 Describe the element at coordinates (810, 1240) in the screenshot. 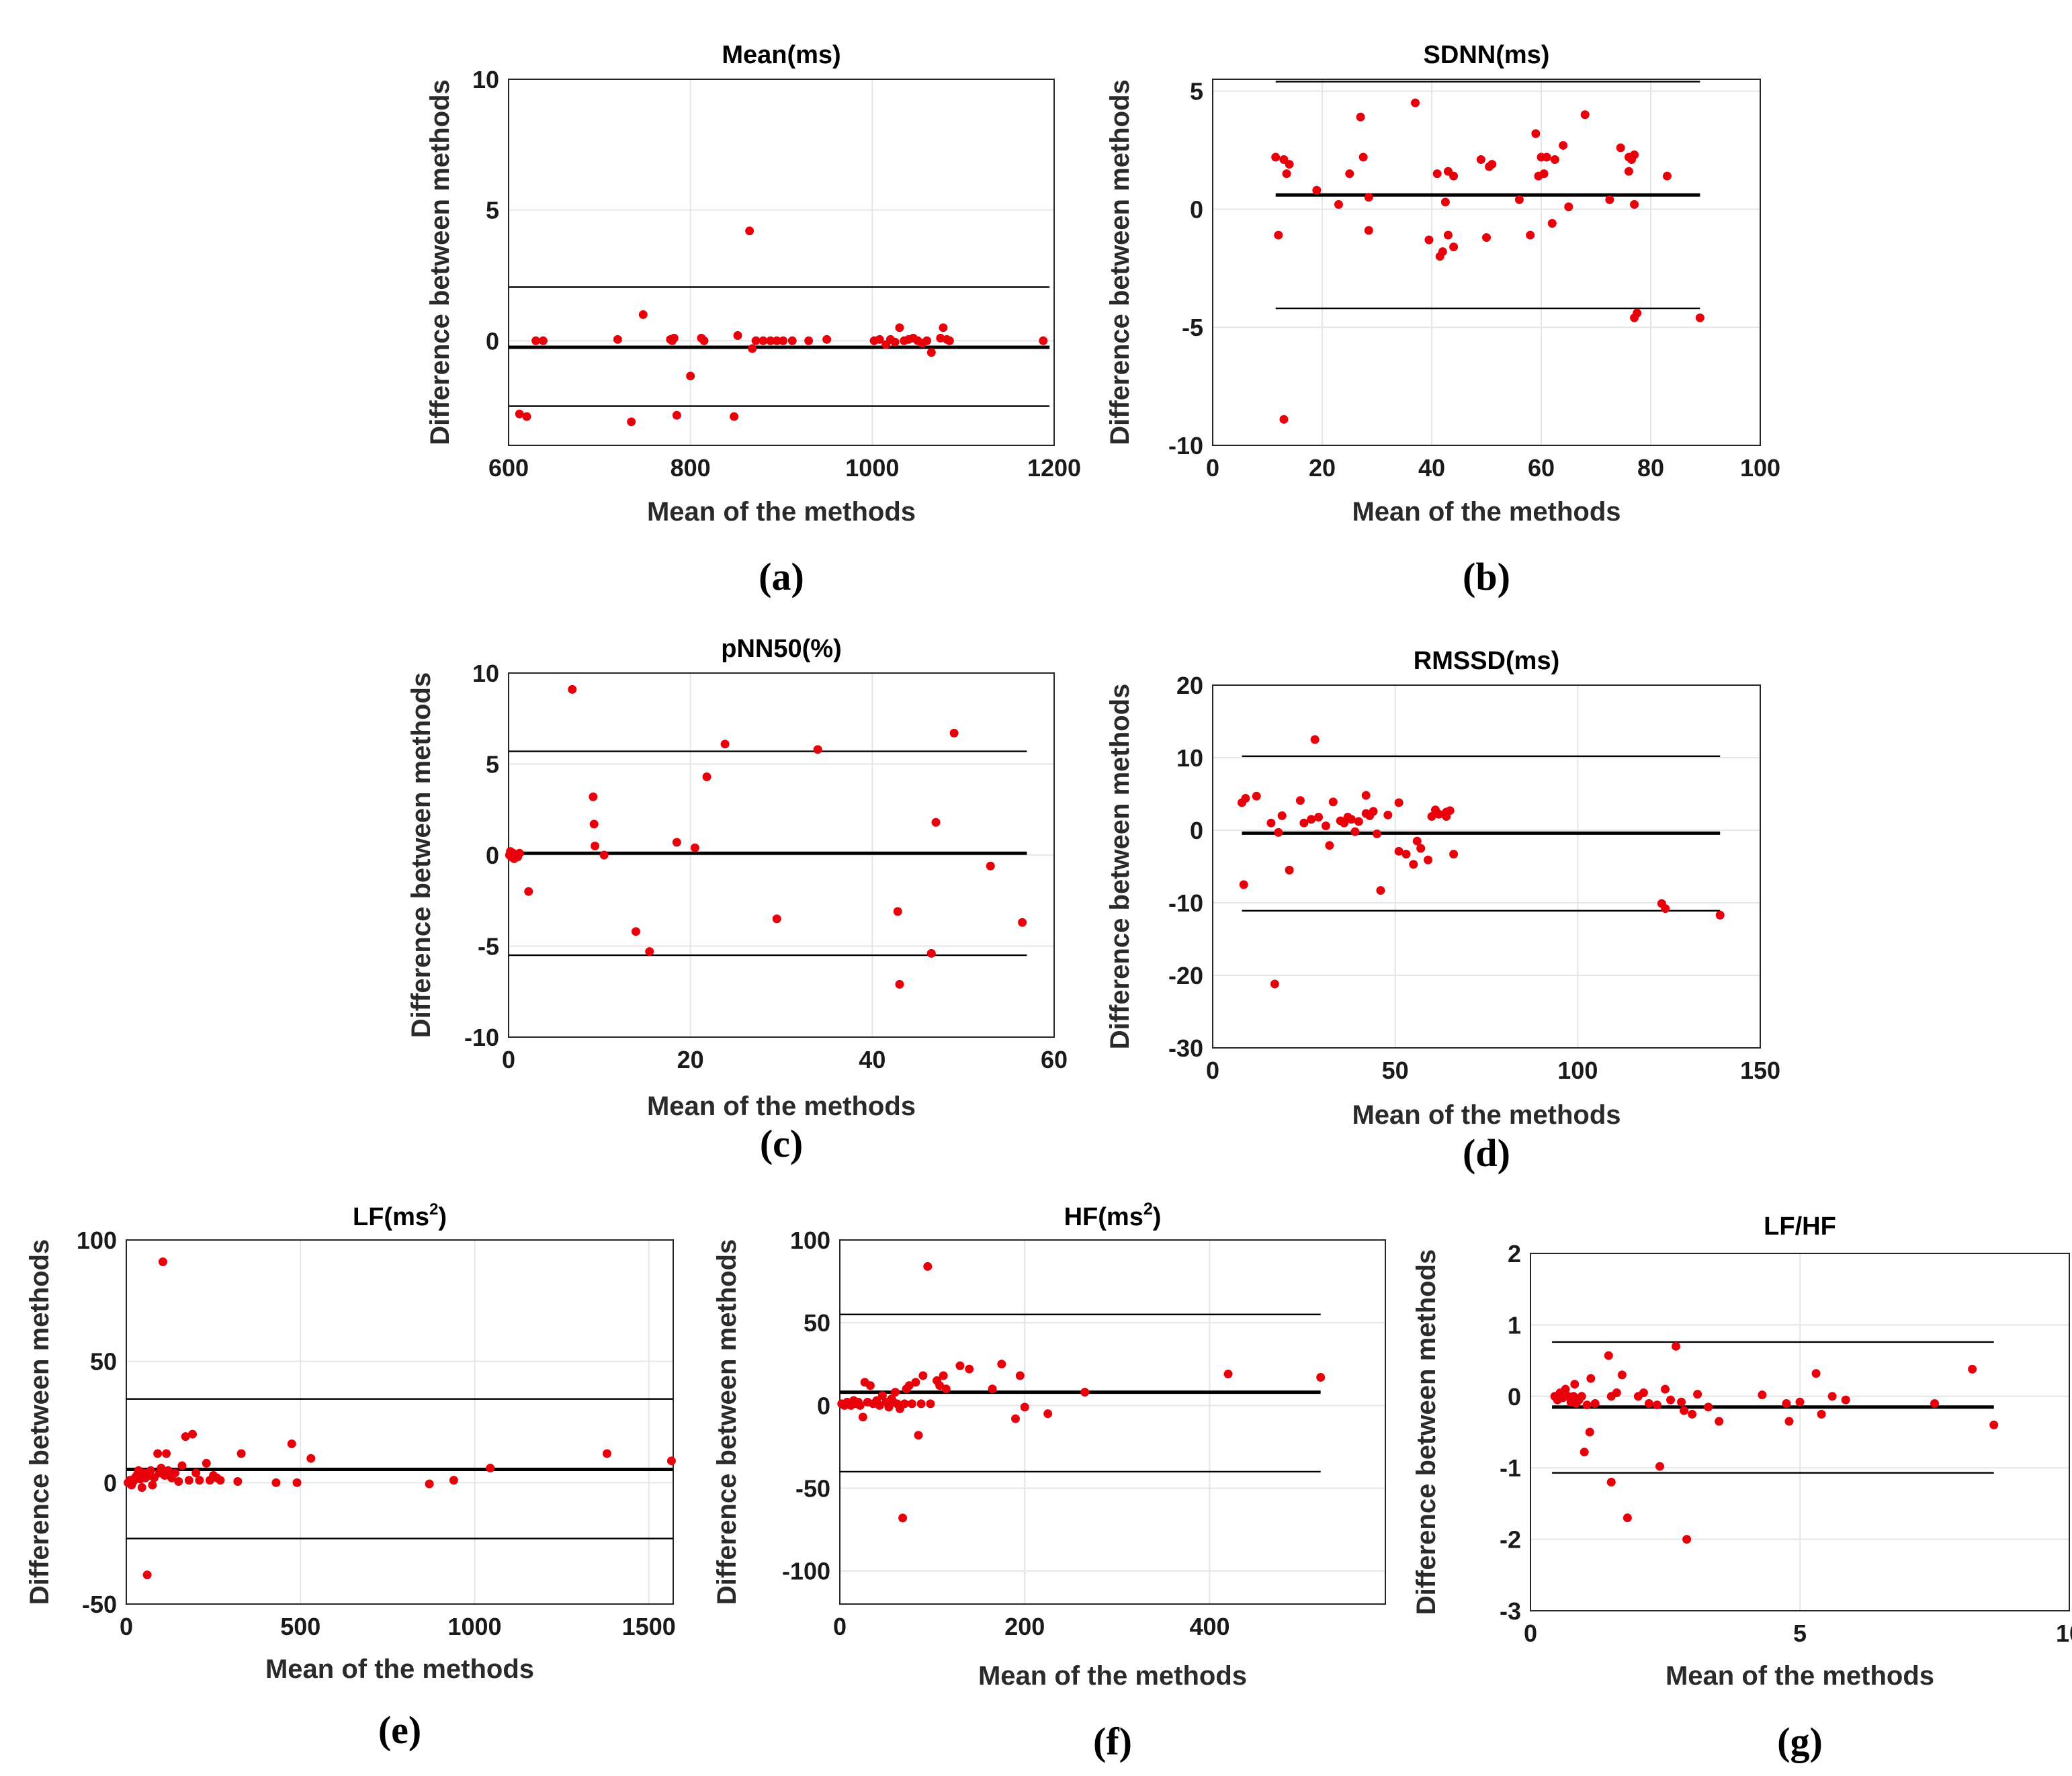

I see `y-tick-label: 100` at that location.